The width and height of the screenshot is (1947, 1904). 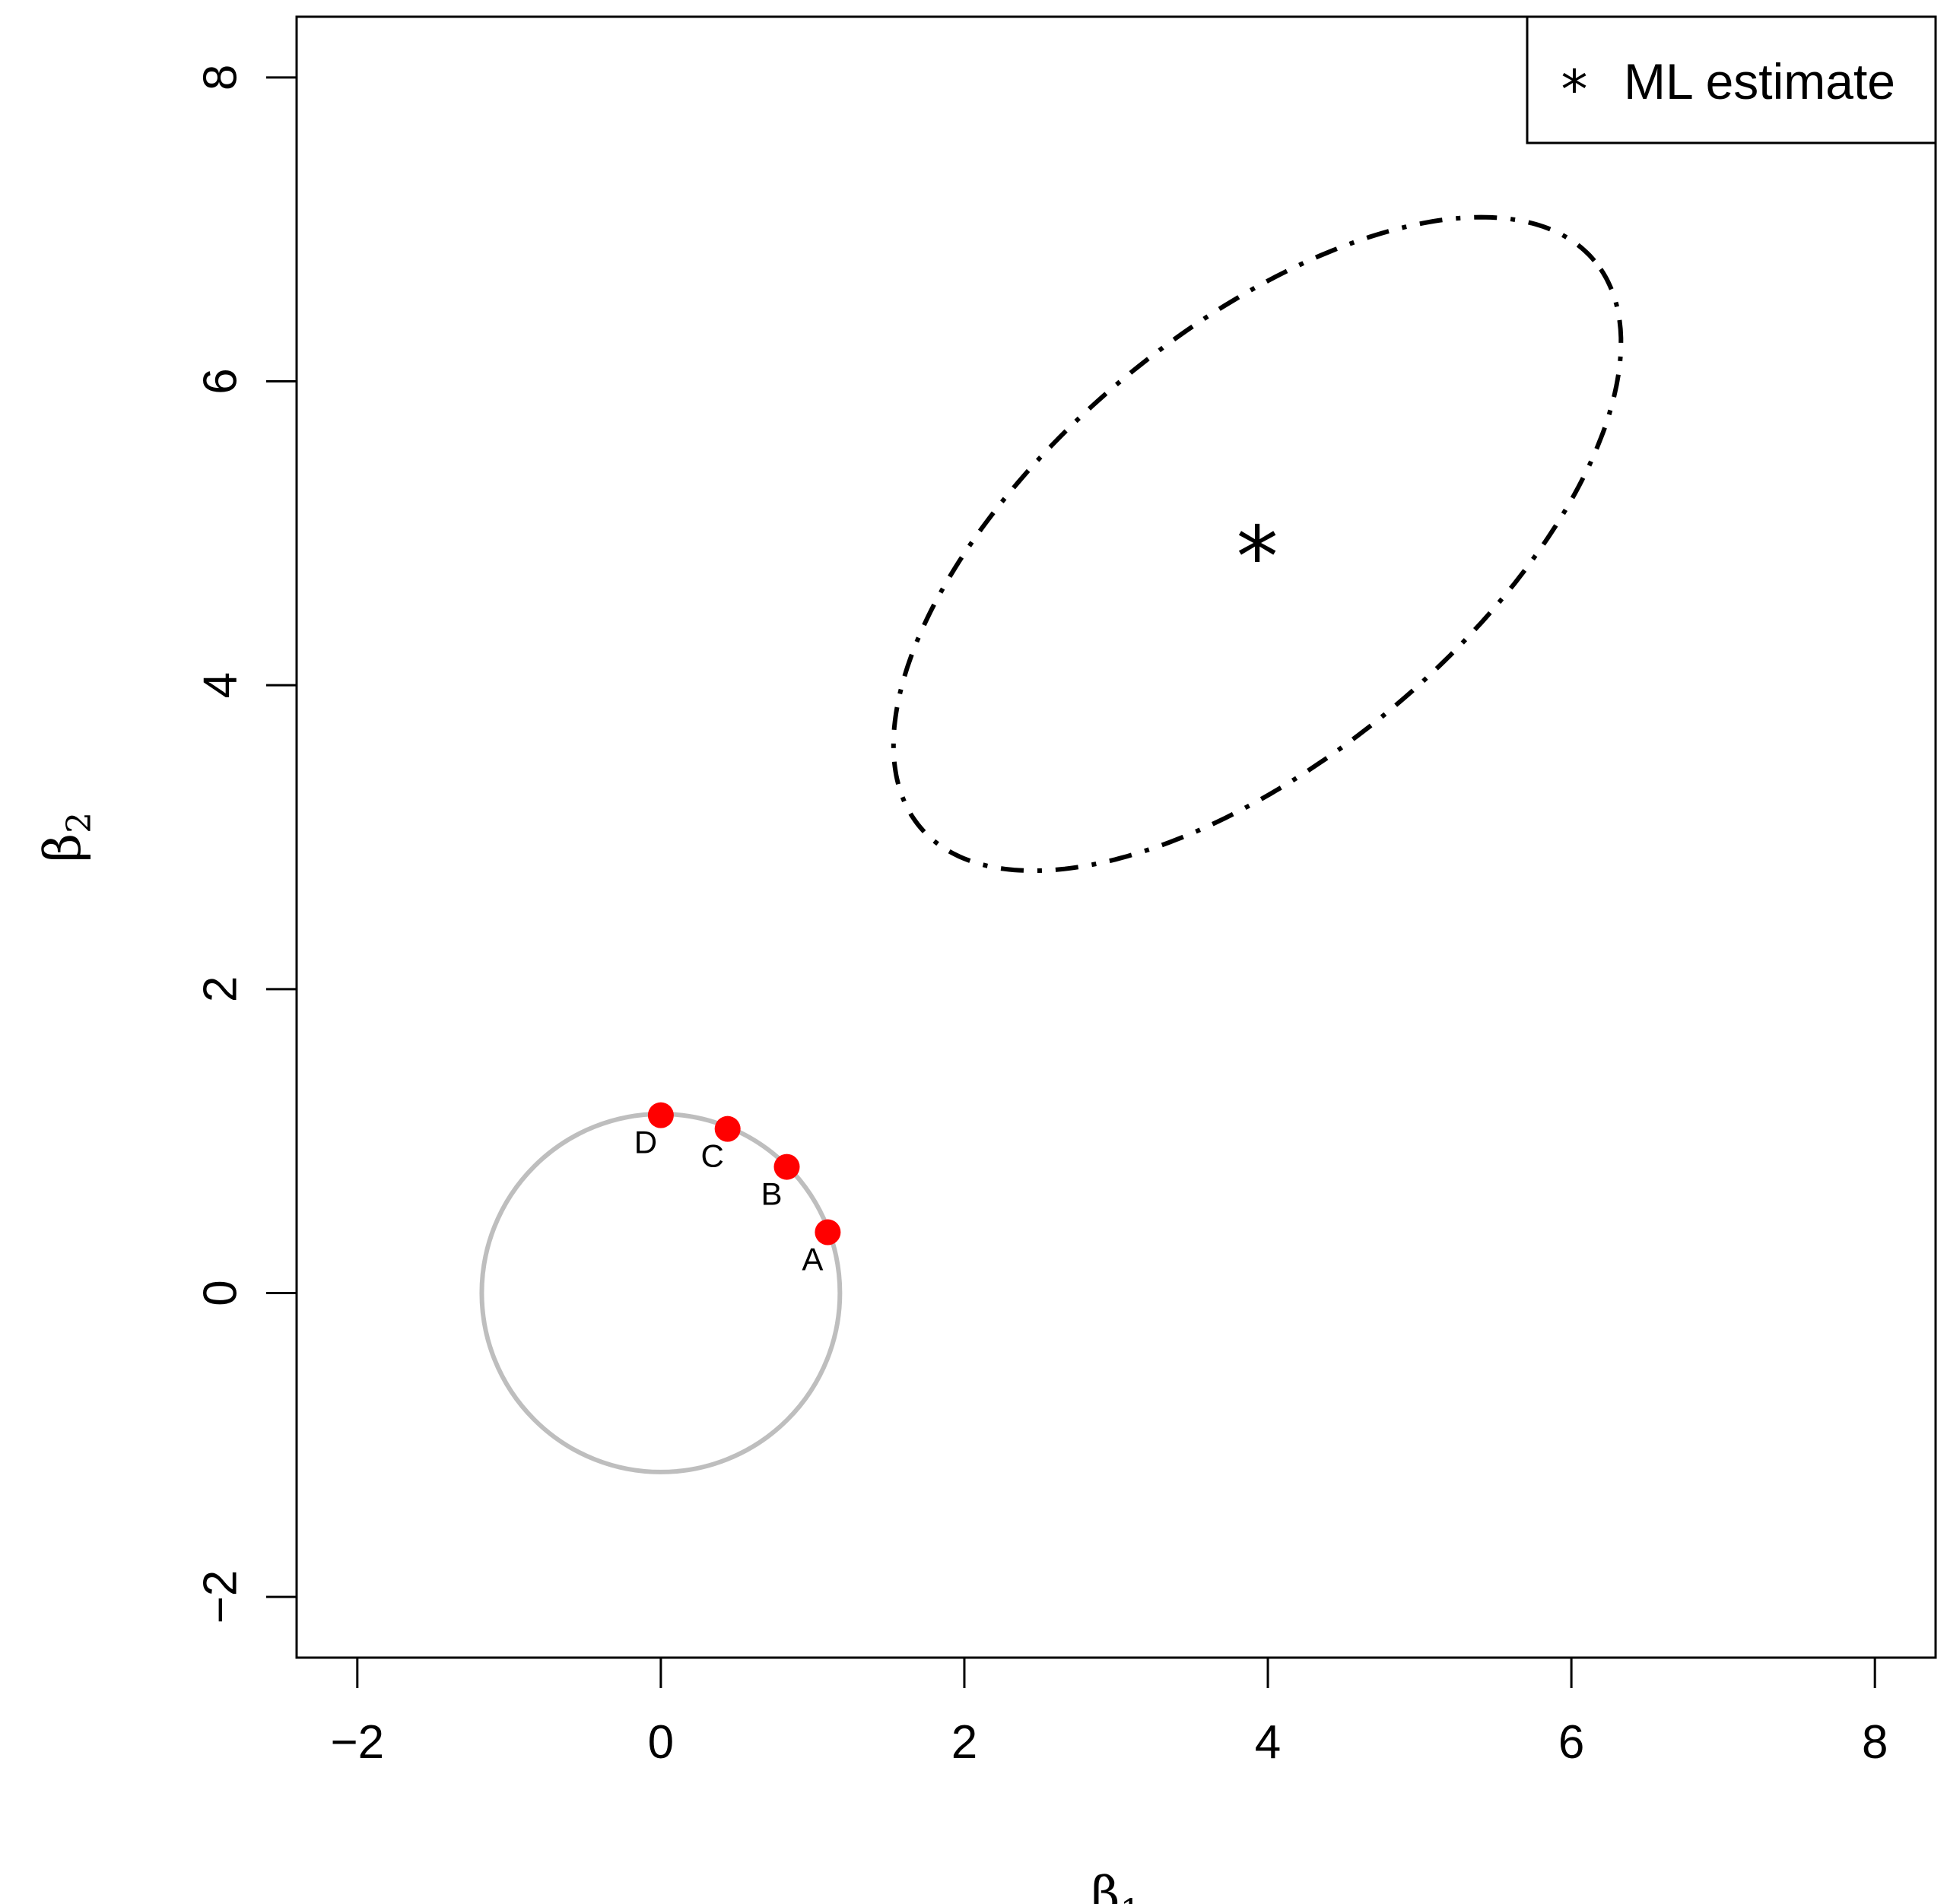 I want to click on x-tick-label: 6, so click(x=1571, y=1742).